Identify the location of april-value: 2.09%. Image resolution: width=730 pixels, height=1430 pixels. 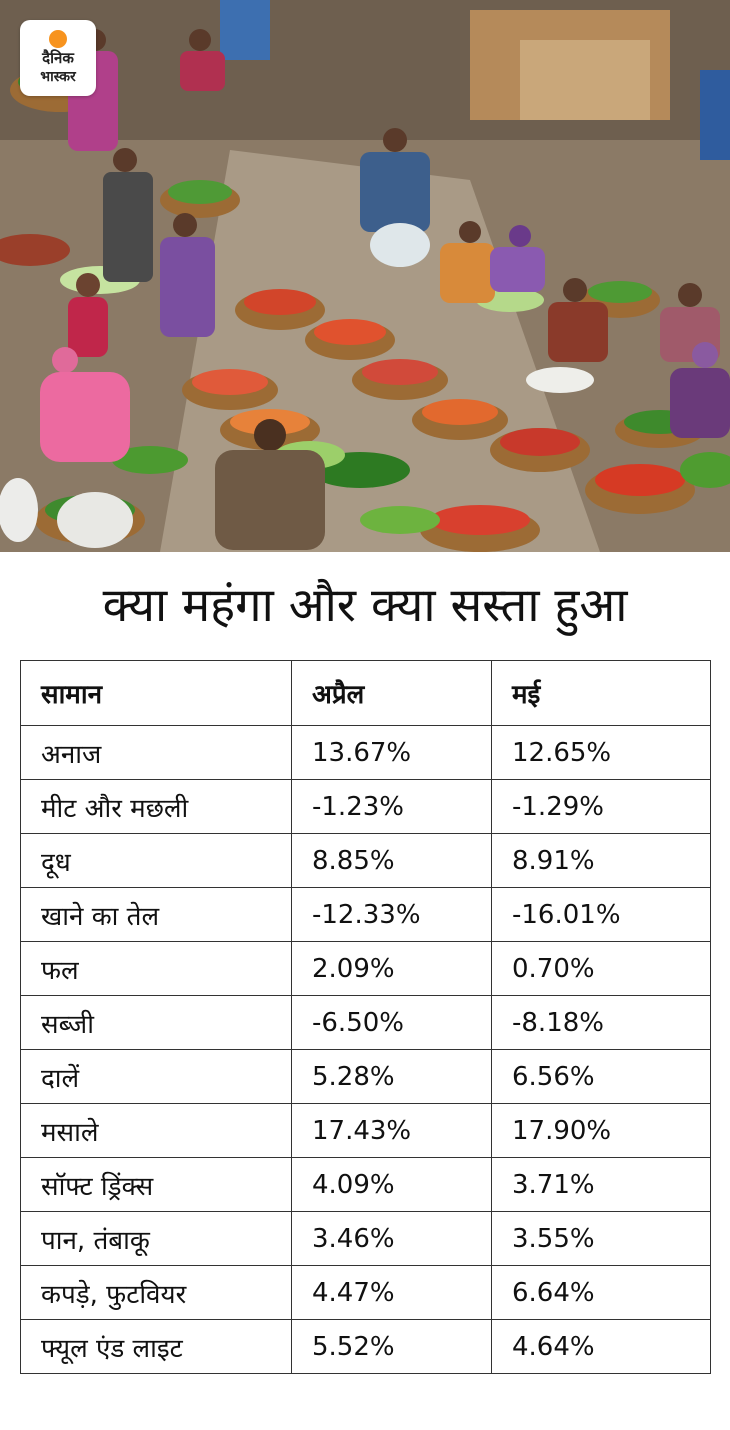
(391, 968).